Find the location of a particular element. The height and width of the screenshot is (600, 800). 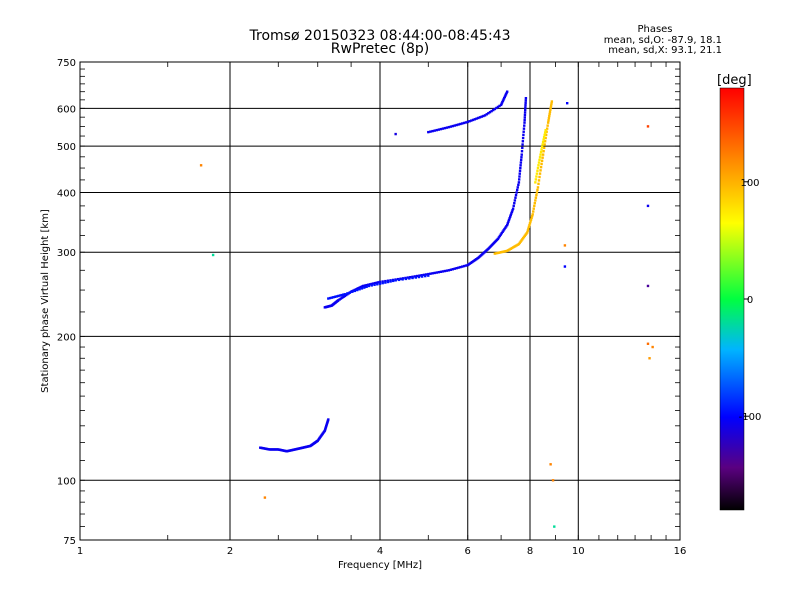

y-tick-label: 100 is located at coordinates (66, 481).